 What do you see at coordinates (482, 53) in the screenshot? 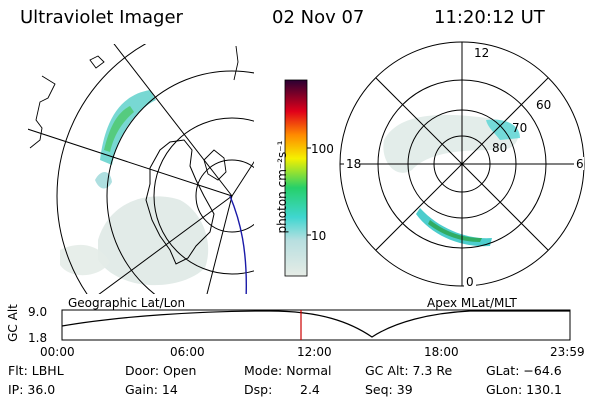
I see `mlt-label: 12` at bounding box center [482, 53].